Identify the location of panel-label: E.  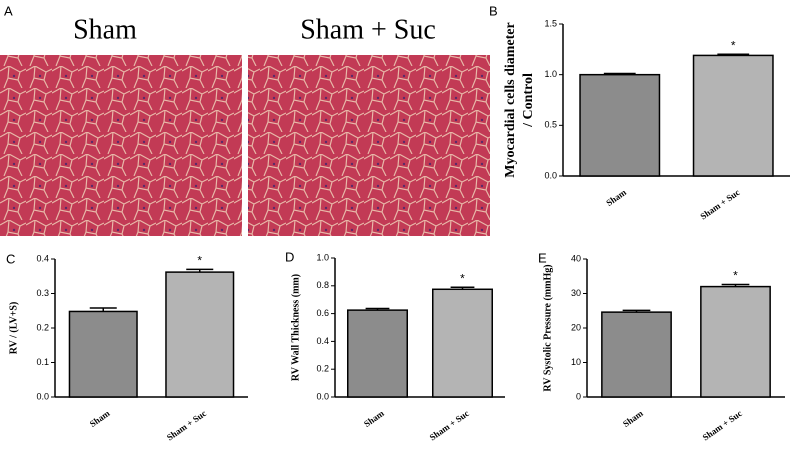
(542, 257).